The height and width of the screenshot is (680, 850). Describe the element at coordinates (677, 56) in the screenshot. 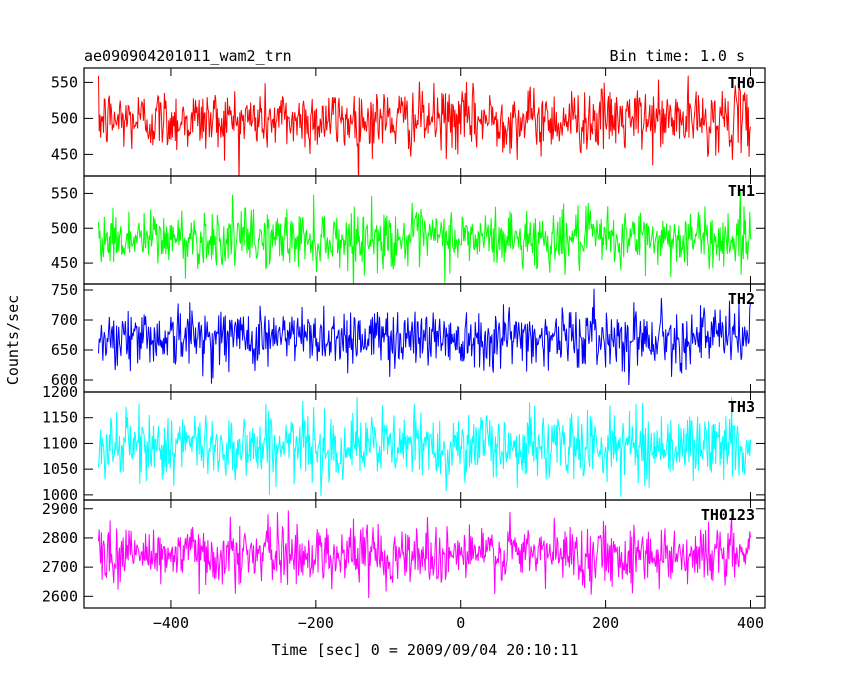

I see `bin-time-label: Bin time: 1.0 s` at that location.